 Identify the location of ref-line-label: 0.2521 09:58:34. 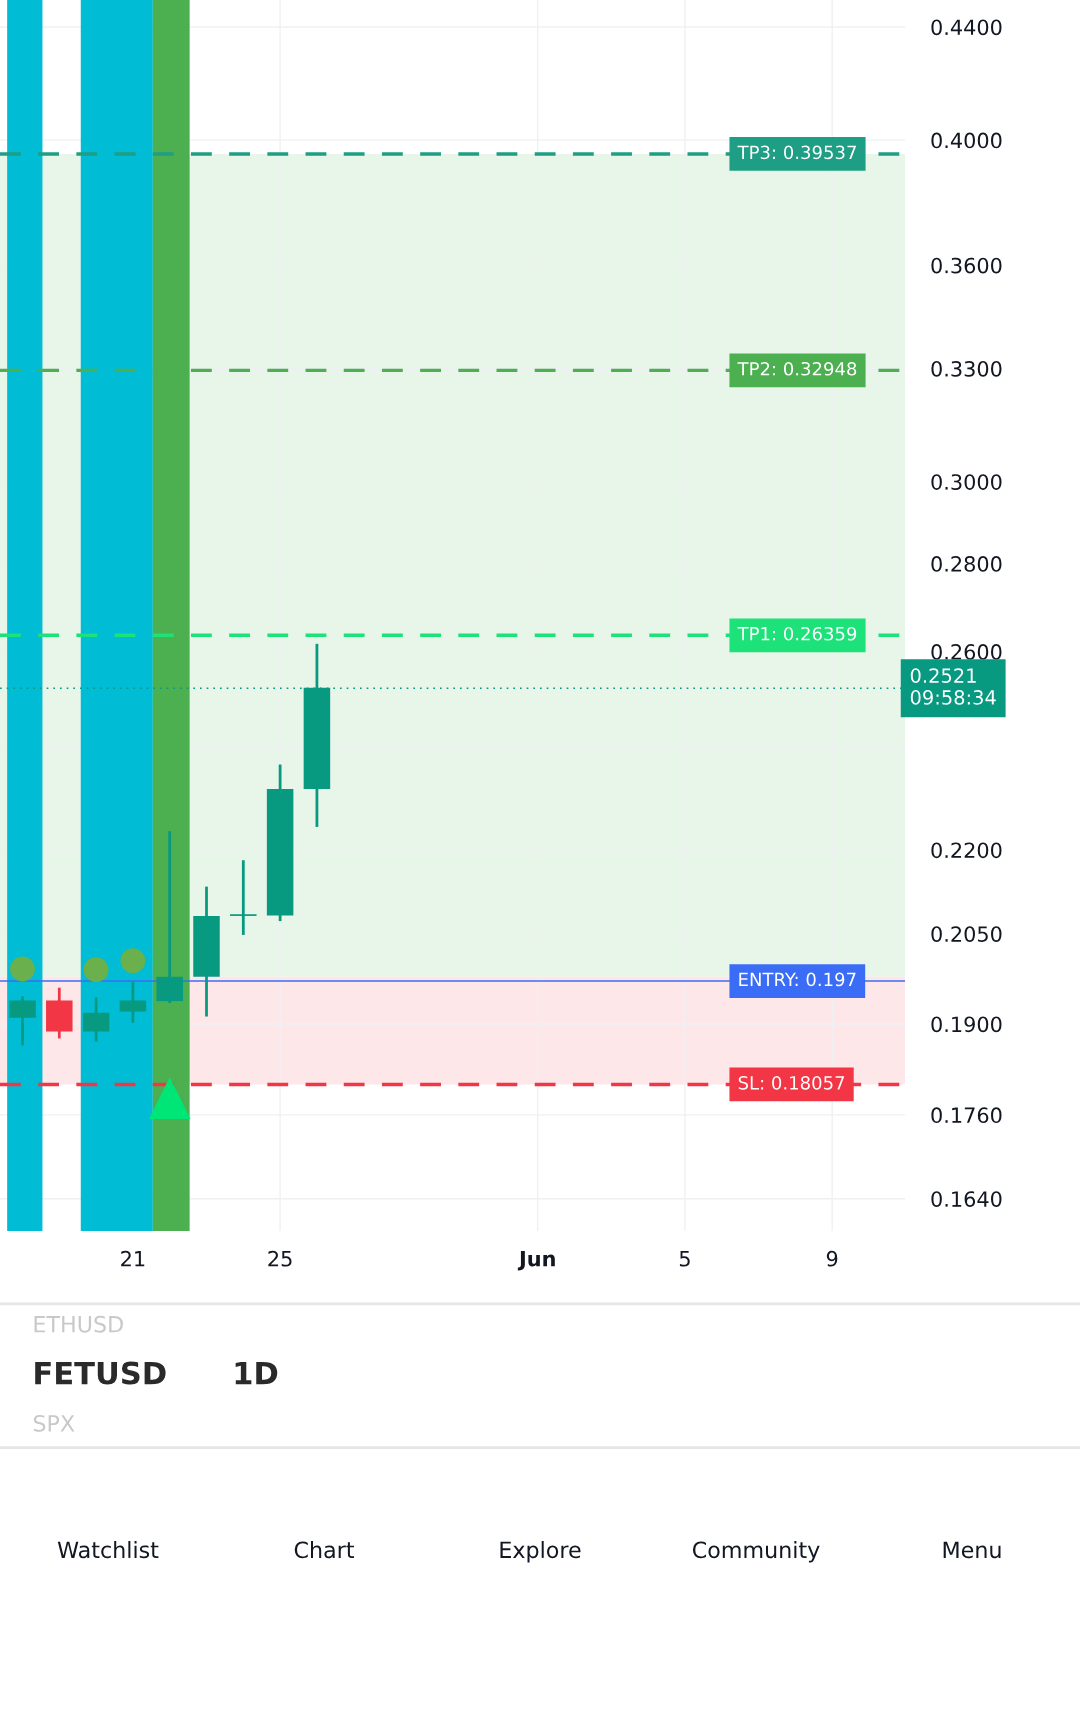
(953, 686).